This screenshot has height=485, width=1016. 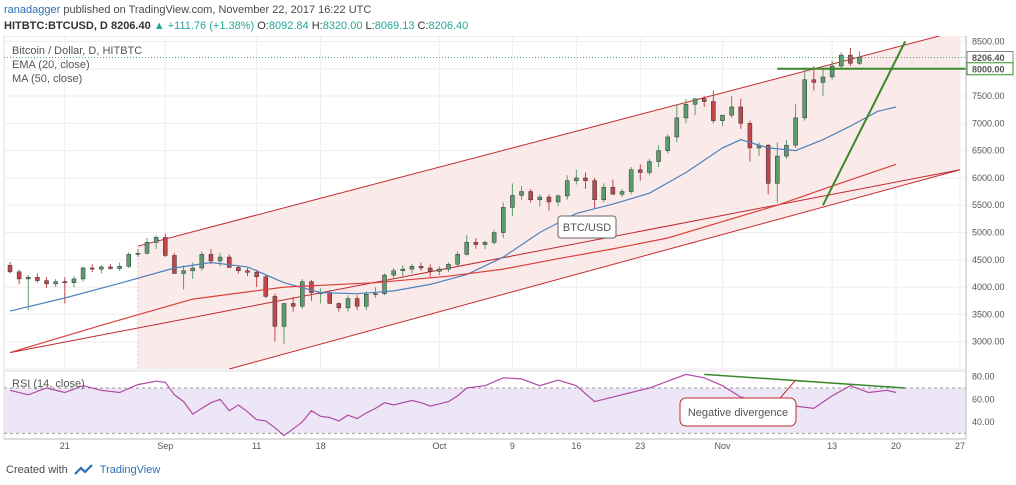 I want to click on x-tick-label: 18, so click(x=321, y=446).